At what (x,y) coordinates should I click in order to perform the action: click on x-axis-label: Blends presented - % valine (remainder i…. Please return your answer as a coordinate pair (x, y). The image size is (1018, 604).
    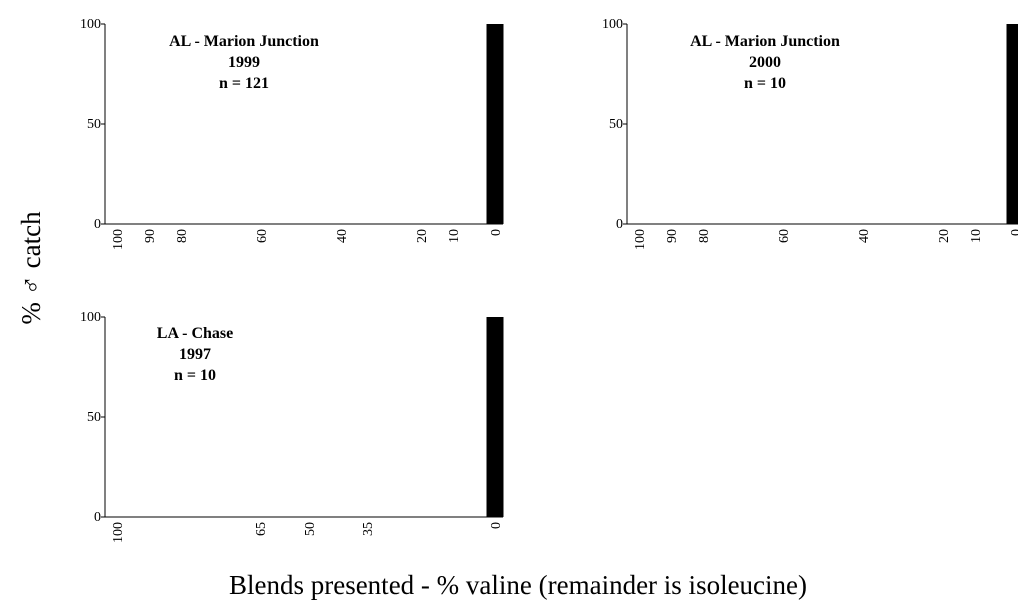
    Looking at the image, I should click on (518, 585).